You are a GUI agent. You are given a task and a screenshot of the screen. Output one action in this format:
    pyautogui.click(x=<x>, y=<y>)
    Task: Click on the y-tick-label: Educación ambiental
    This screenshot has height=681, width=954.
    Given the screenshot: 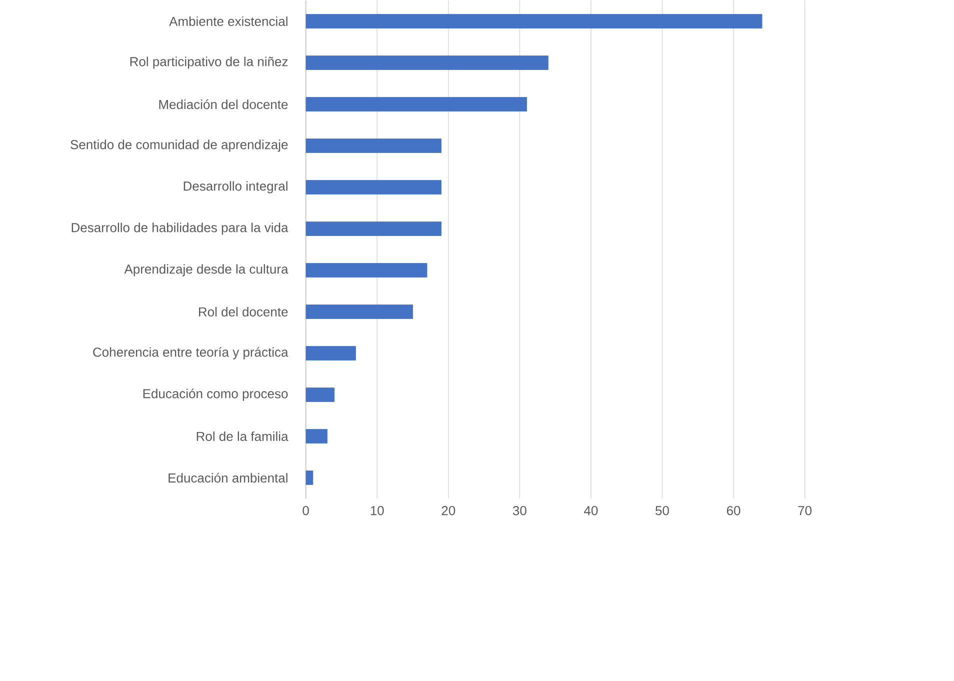 What is the action you would take?
    pyautogui.click(x=228, y=477)
    